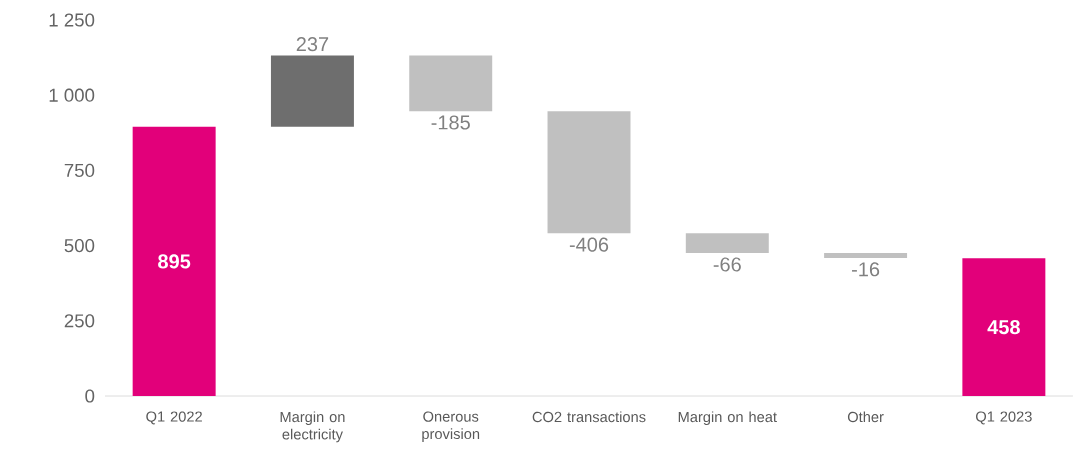 Image resolution: width=1073 pixels, height=472 pixels. What do you see at coordinates (866, 269) in the screenshot?
I see `data-label: -16` at bounding box center [866, 269].